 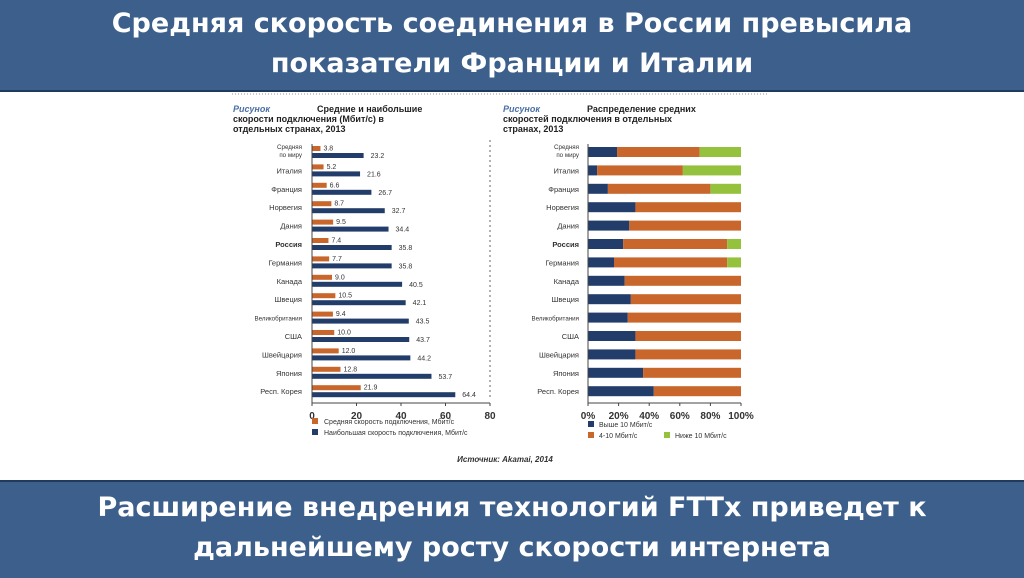 I want to click on data-label-average: 7.4, so click(x=336, y=241).